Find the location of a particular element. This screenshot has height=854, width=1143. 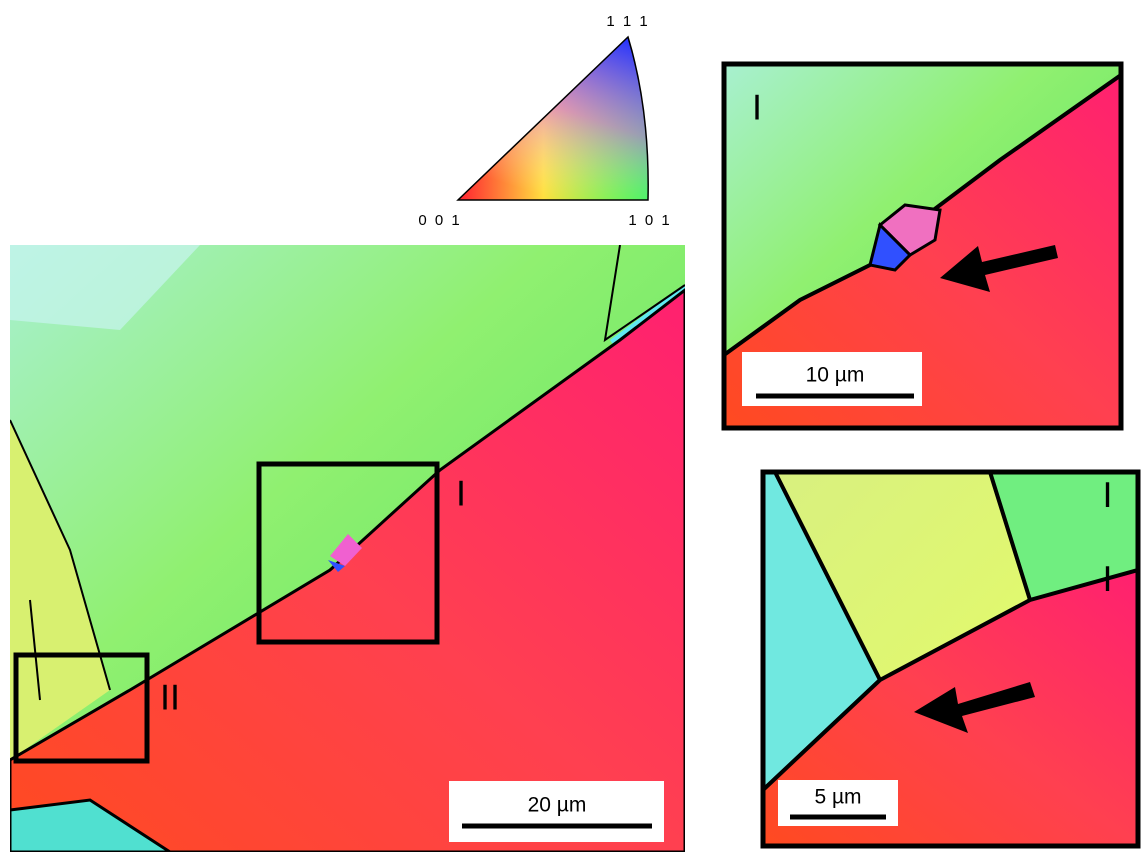

legend-shade is located at coordinates (552, 118).